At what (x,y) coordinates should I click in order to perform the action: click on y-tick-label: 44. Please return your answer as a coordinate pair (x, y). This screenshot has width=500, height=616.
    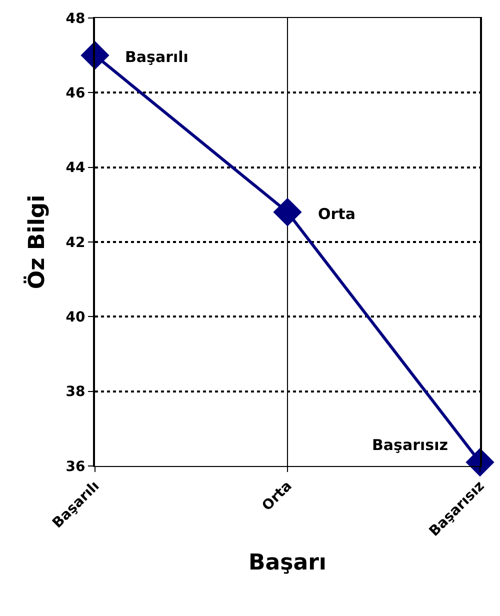
    Looking at the image, I should click on (76, 168).